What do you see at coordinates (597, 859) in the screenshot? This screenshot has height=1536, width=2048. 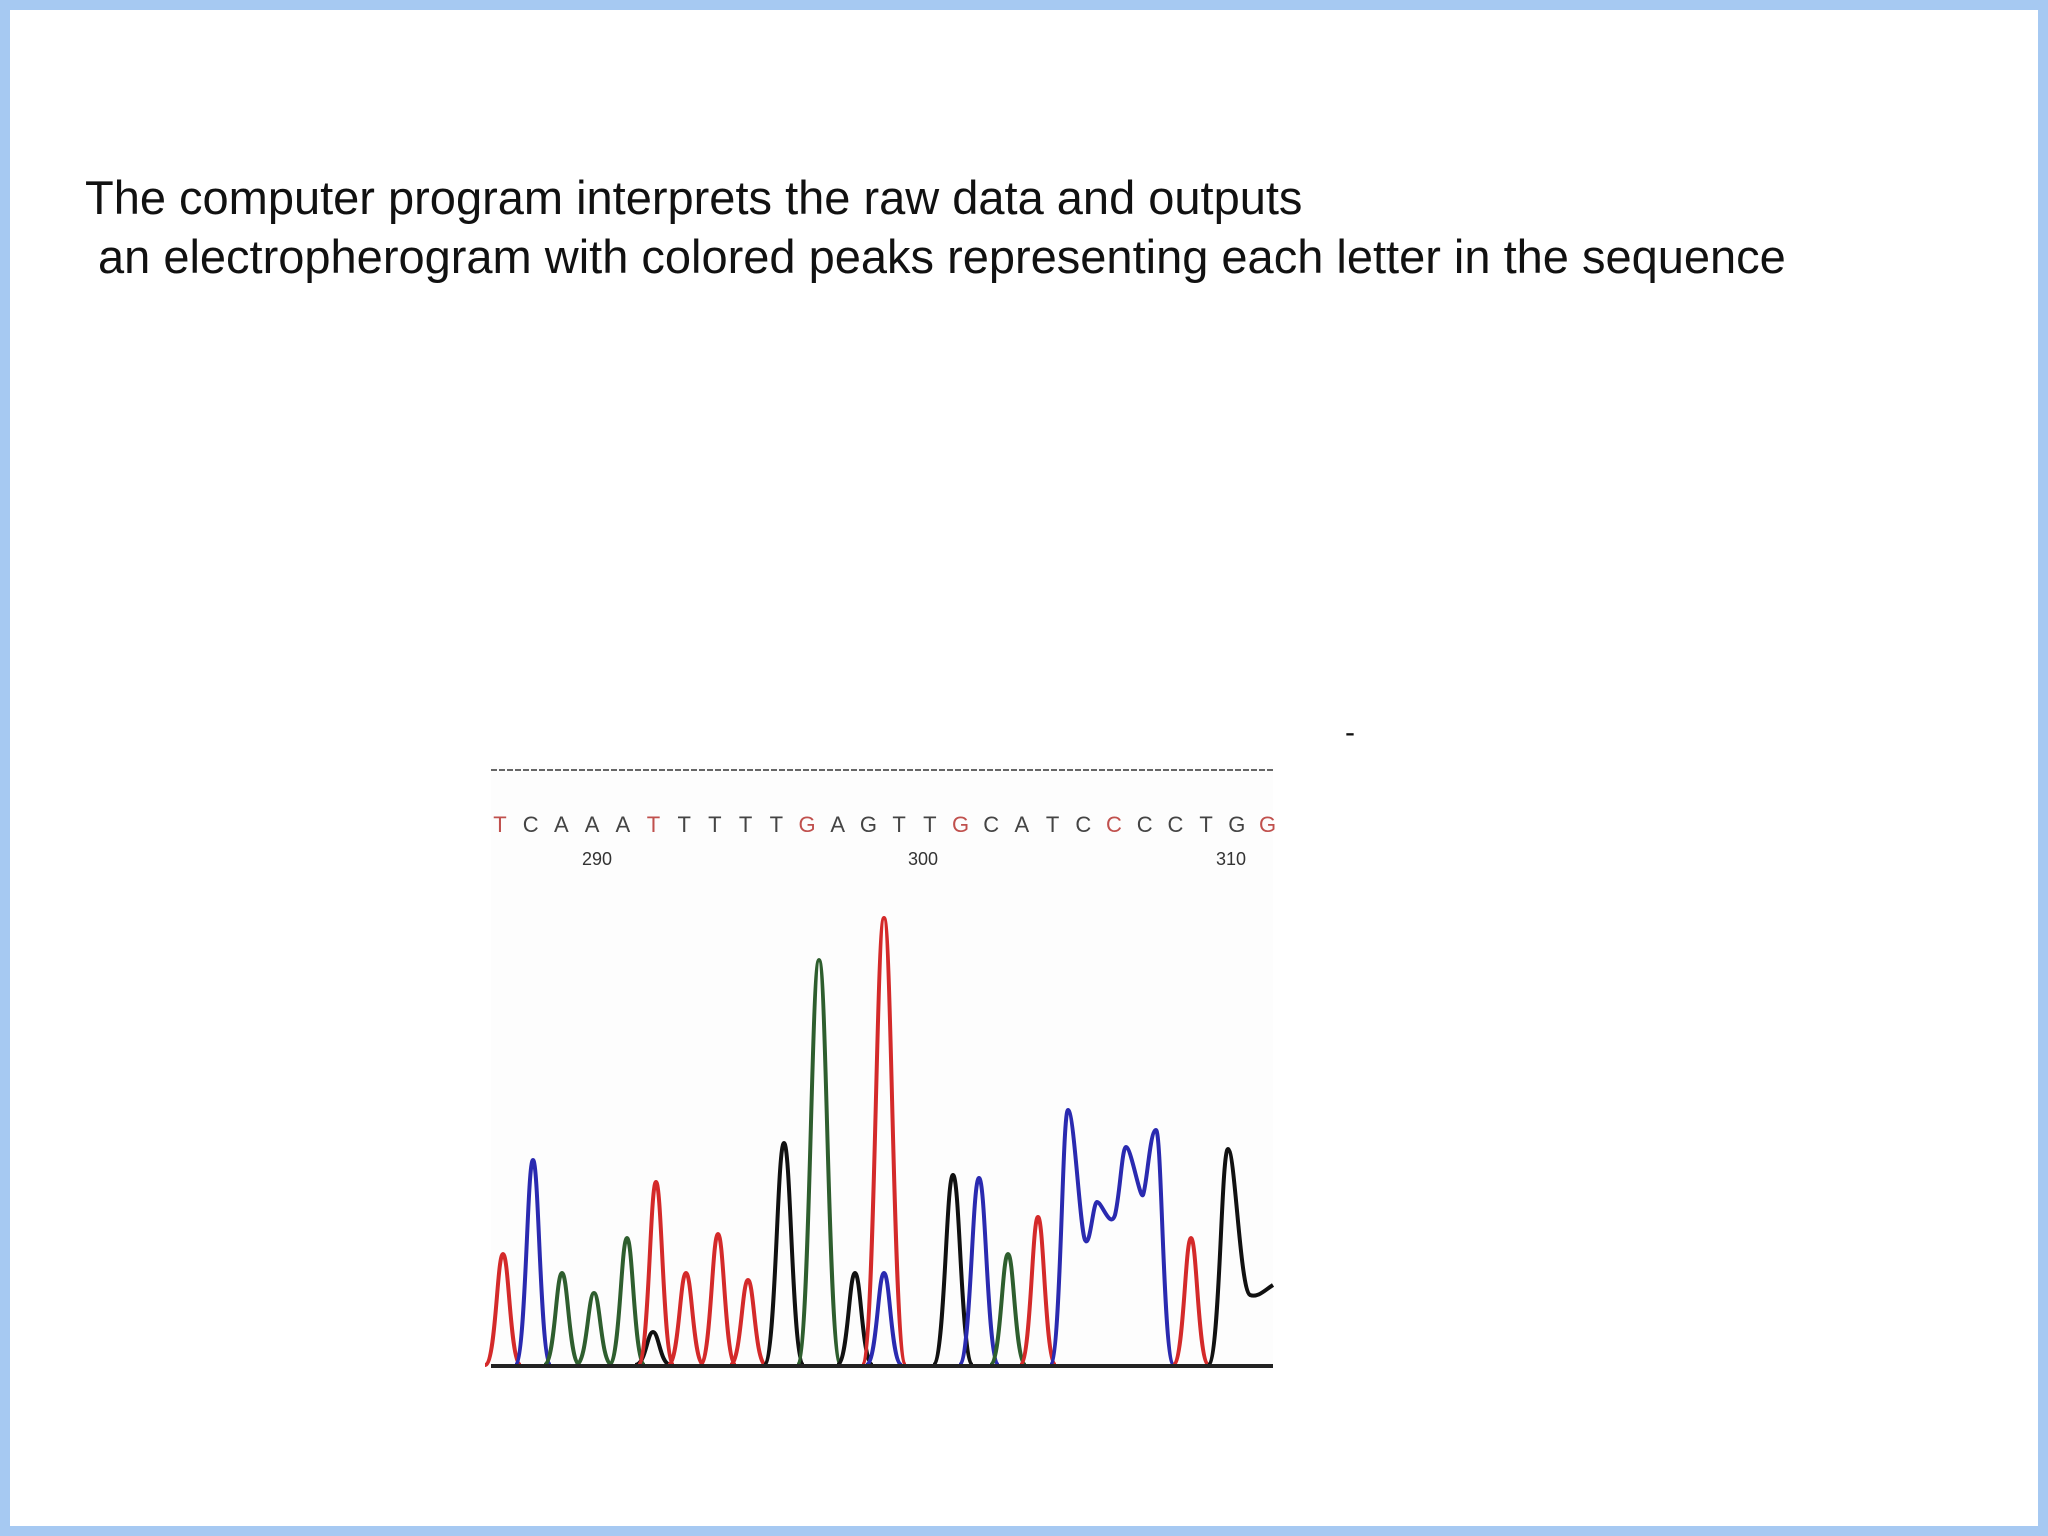 I see `position-label: 290` at bounding box center [597, 859].